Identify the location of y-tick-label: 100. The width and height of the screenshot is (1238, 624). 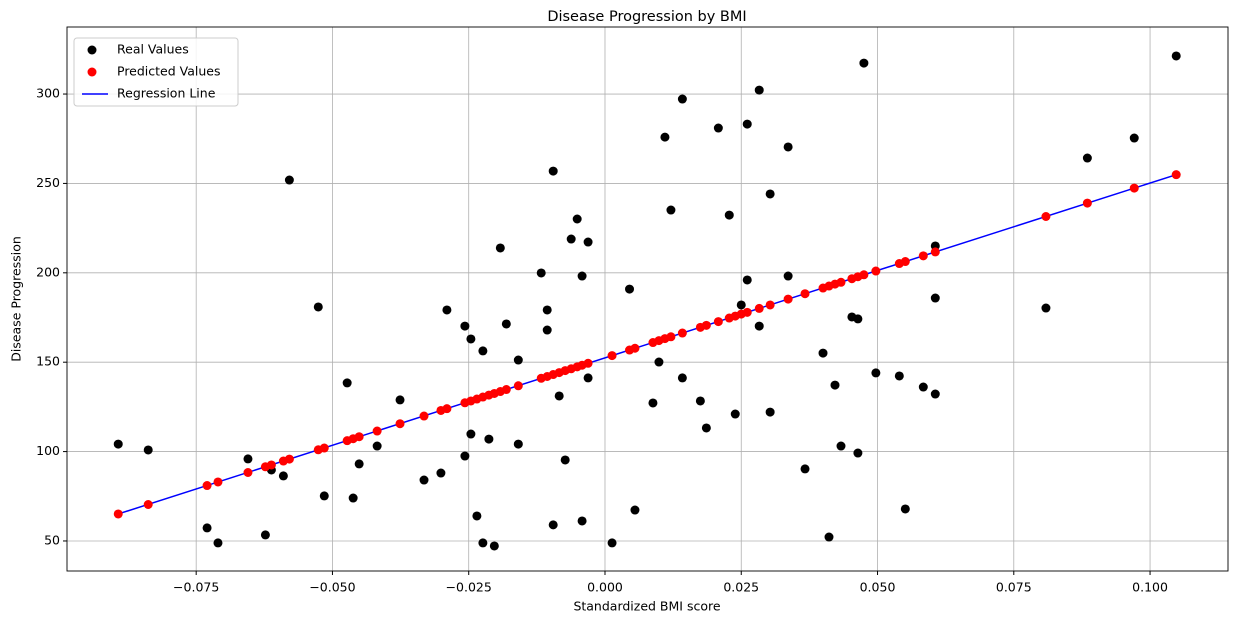
(48, 450).